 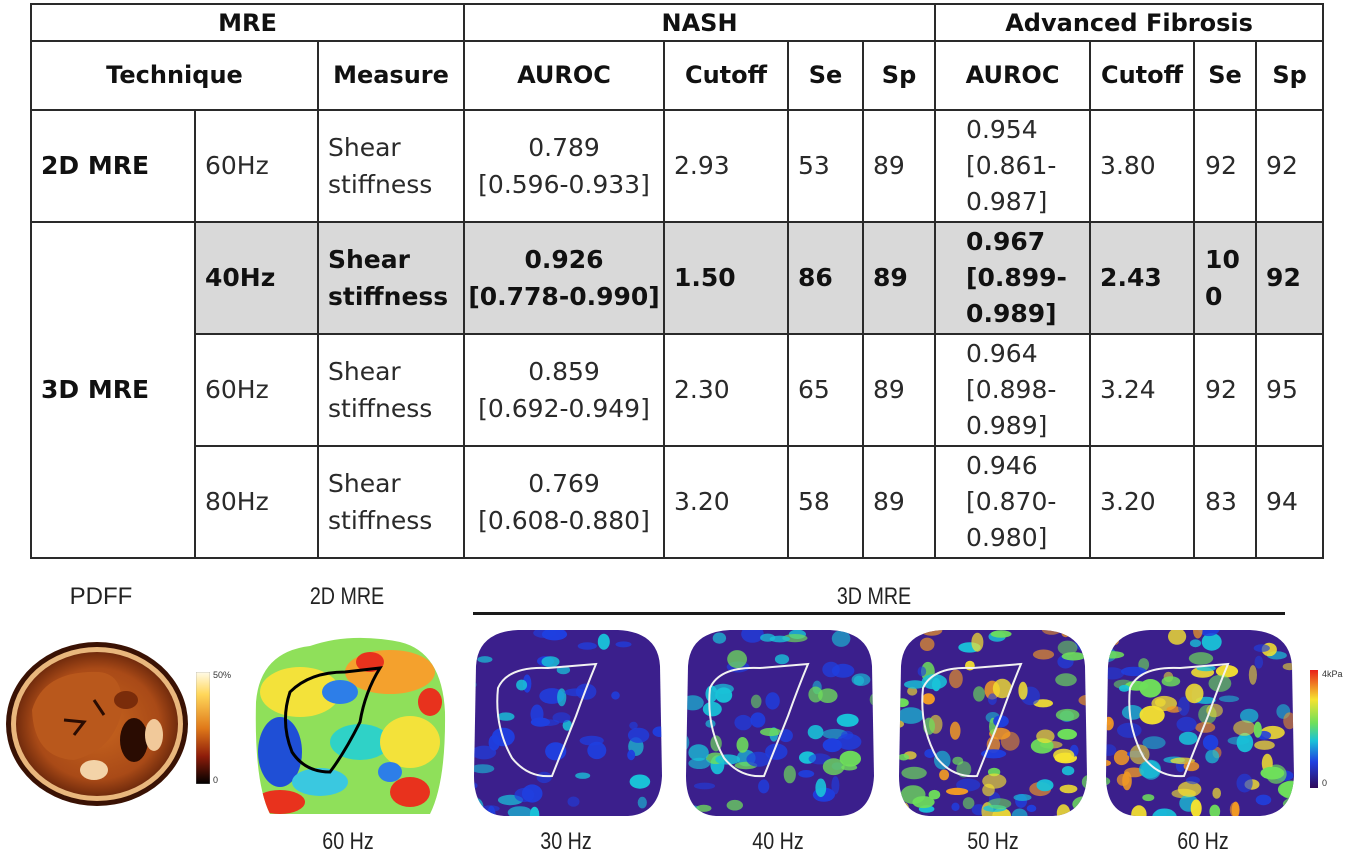 What do you see at coordinates (564, 520) in the screenshot?
I see `nash-auroc-cell-line: [0.608-0.880]` at bounding box center [564, 520].